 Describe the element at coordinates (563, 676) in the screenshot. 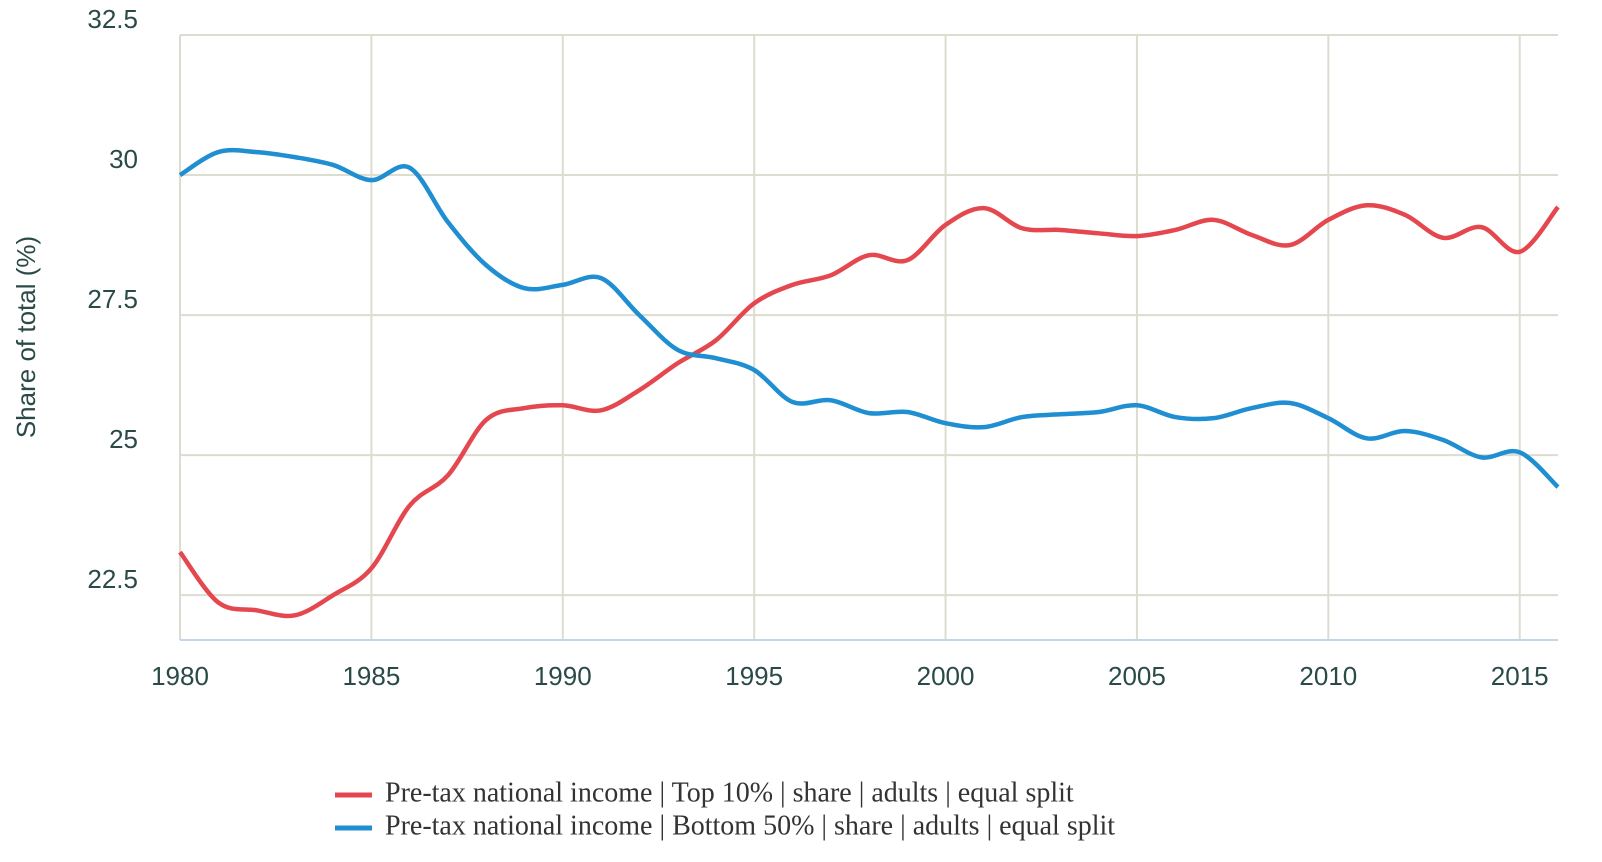

I see `x-tick-label: 1990` at that location.